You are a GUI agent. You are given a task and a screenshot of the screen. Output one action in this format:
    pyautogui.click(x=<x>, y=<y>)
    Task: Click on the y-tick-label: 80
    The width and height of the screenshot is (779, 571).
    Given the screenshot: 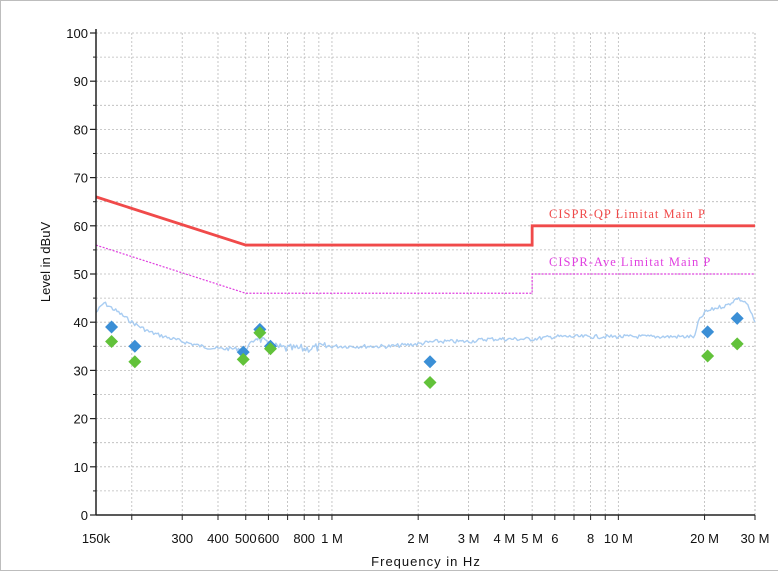 What is the action you would take?
    pyautogui.click(x=81, y=129)
    